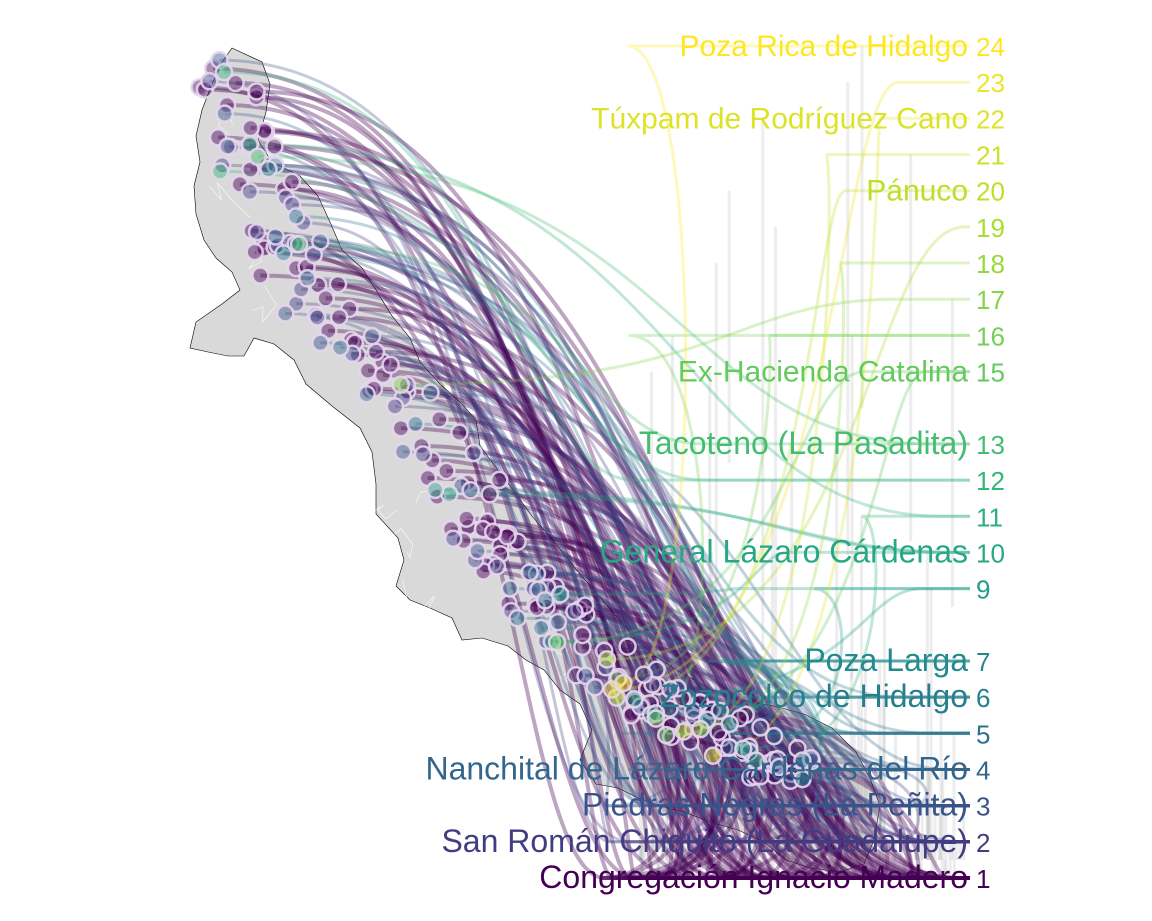 This screenshot has height=921, width=1152. Describe the element at coordinates (990, 83) in the screenshot. I see `rank-tick-label: 23` at that location.